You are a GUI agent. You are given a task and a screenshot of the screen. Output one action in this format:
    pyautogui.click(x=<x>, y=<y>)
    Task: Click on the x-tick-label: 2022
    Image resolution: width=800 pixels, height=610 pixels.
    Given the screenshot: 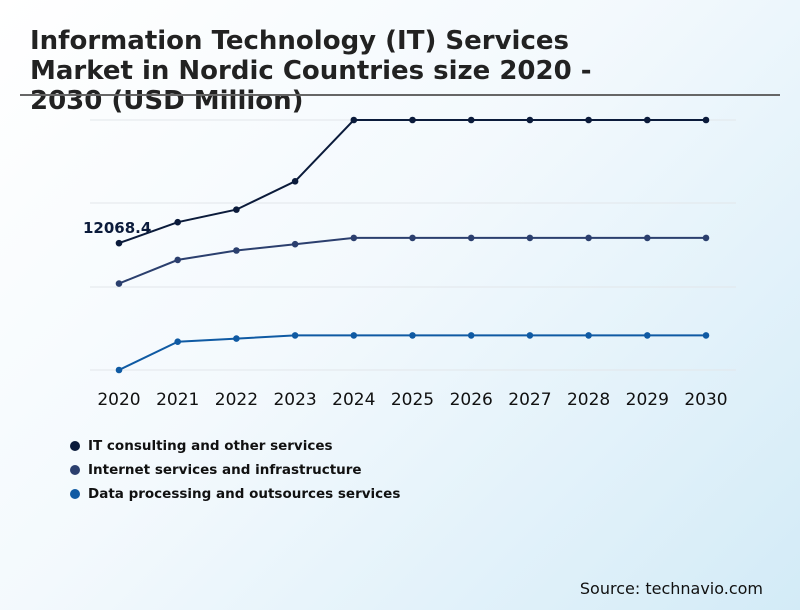 What is the action you would take?
    pyautogui.click(x=236, y=400)
    